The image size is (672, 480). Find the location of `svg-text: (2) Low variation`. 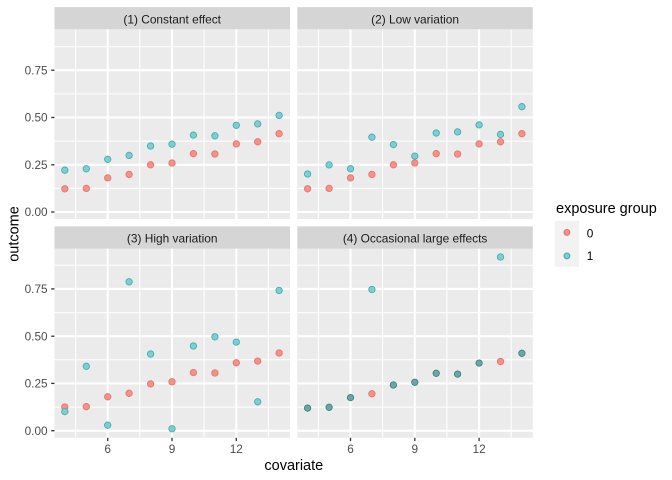

svg-text: (2) Low variation is located at coordinates (415, 19).